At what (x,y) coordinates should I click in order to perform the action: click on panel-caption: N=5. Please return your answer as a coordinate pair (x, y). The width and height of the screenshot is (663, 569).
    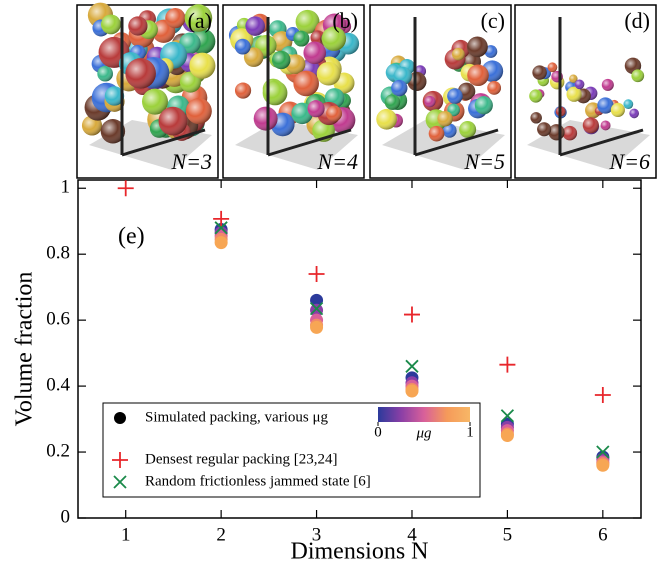
    Looking at the image, I should click on (484, 161).